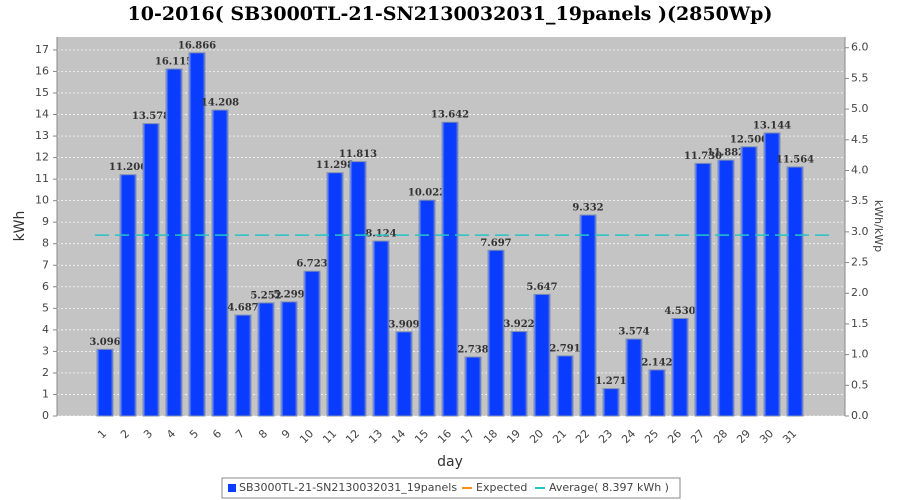 This screenshot has height=500, width=900. I want to click on x-tick-label: 3, so click(148, 434).